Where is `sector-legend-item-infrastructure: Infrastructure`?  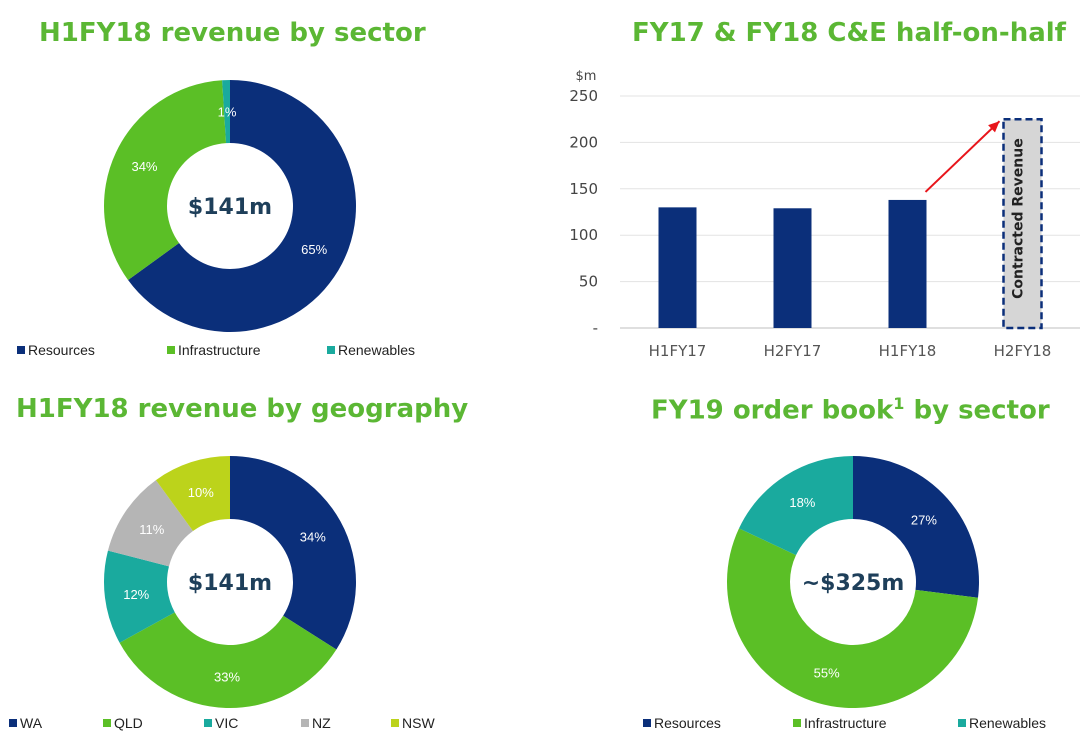
sector-legend-item-infrastructure: Infrastructure is located at coordinates (213, 350).